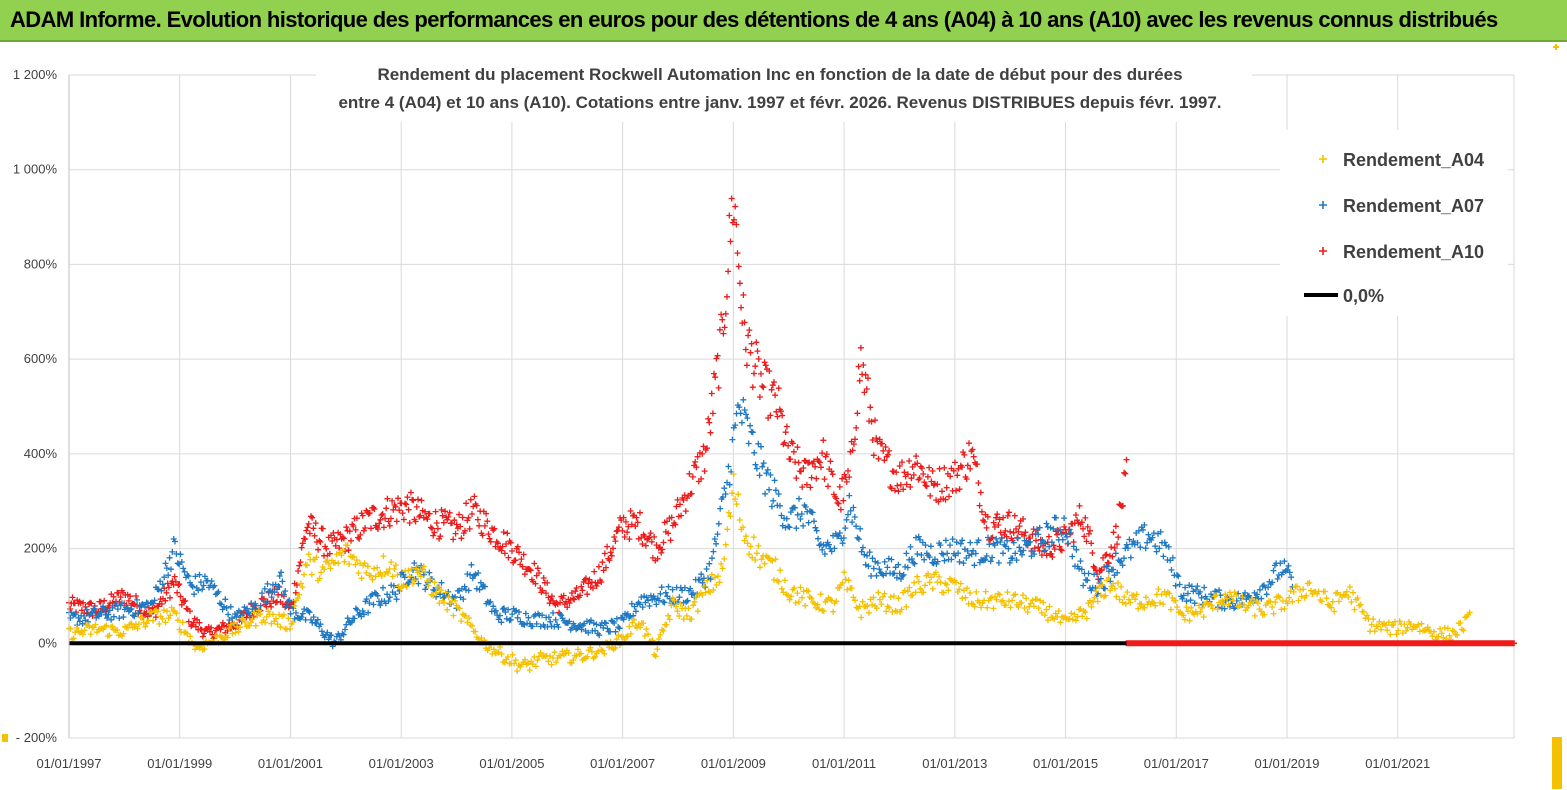 The height and width of the screenshot is (790, 1567). What do you see at coordinates (1556, 47) in the screenshot?
I see `corner-marker-top-right` at bounding box center [1556, 47].